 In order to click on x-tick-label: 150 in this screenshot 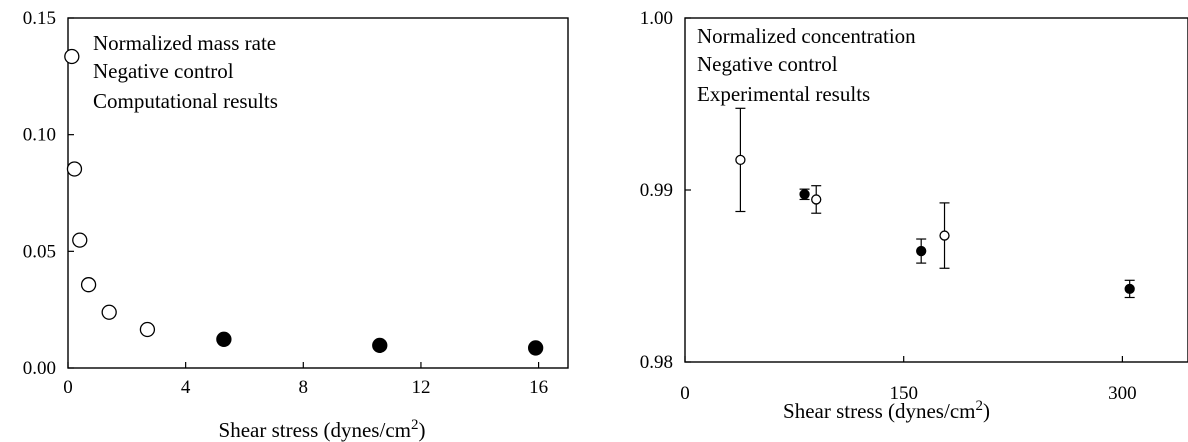, I will do `click(903, 393)`.